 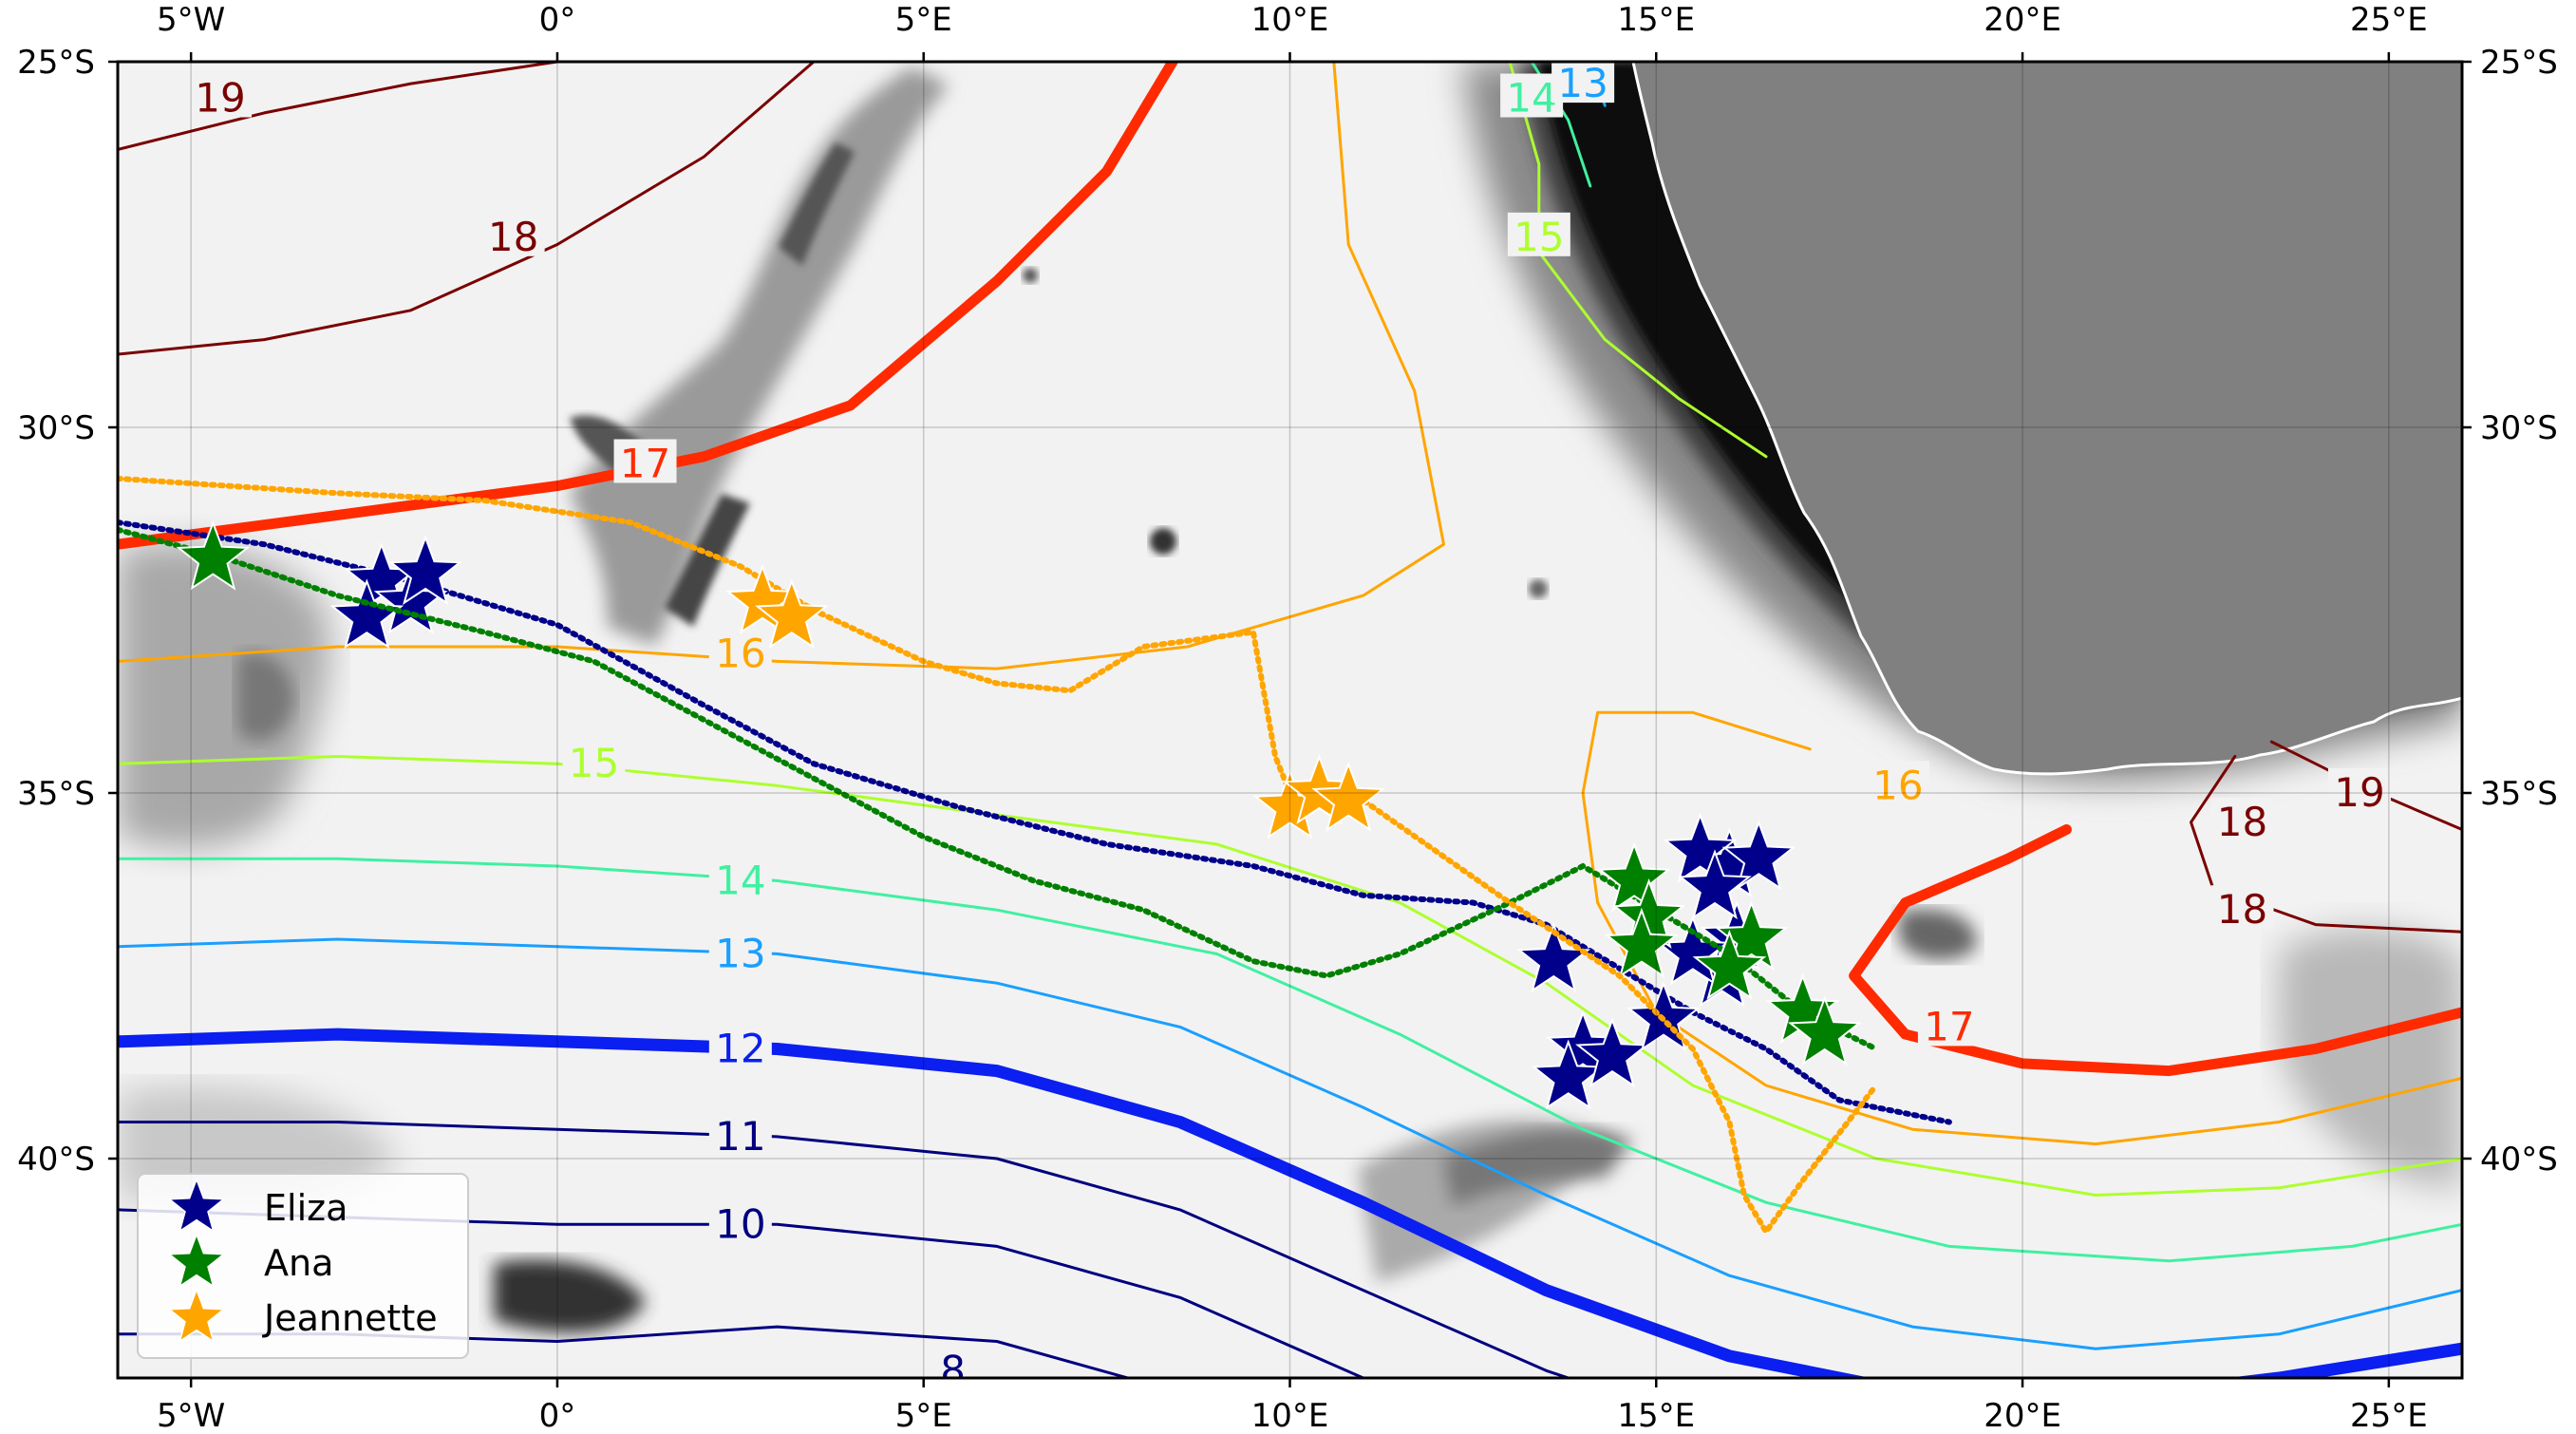 I want to click on contour-label-13-1: 13, so click(x=1582, y=83).